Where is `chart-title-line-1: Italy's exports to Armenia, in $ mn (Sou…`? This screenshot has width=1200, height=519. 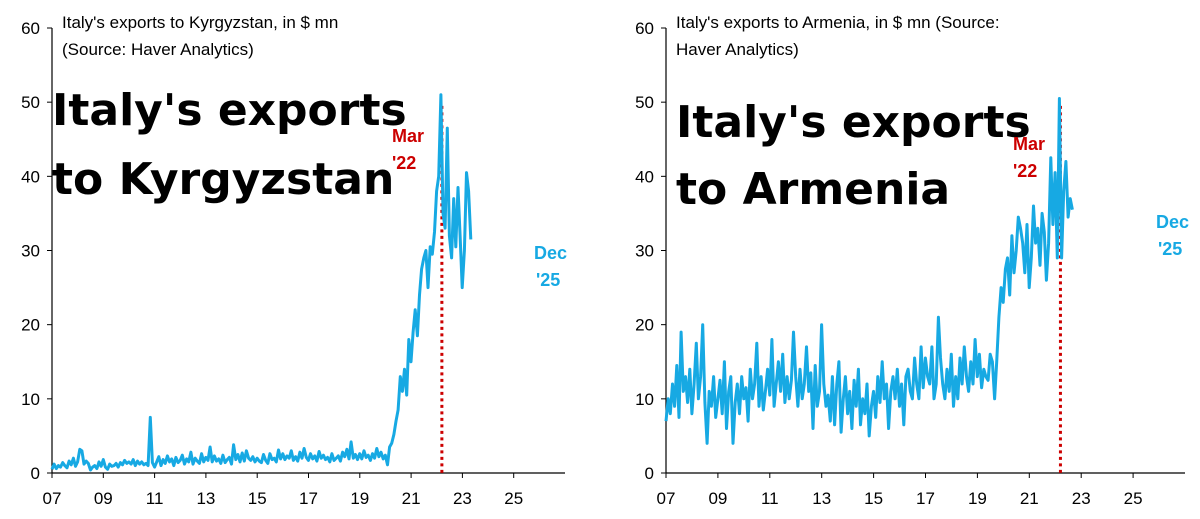 chart-title-line-1: Italy's exports to Armenia, in $ mn (Sou… is located at coordinates (838, 22).